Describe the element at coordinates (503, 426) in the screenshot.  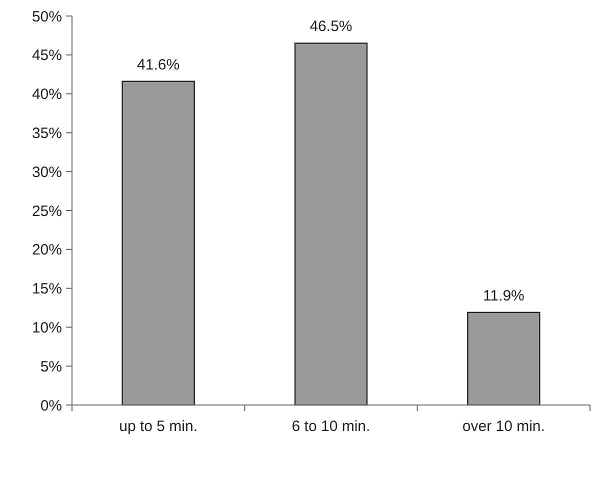
I see `x-tick-label: over 10 min.` at that location.